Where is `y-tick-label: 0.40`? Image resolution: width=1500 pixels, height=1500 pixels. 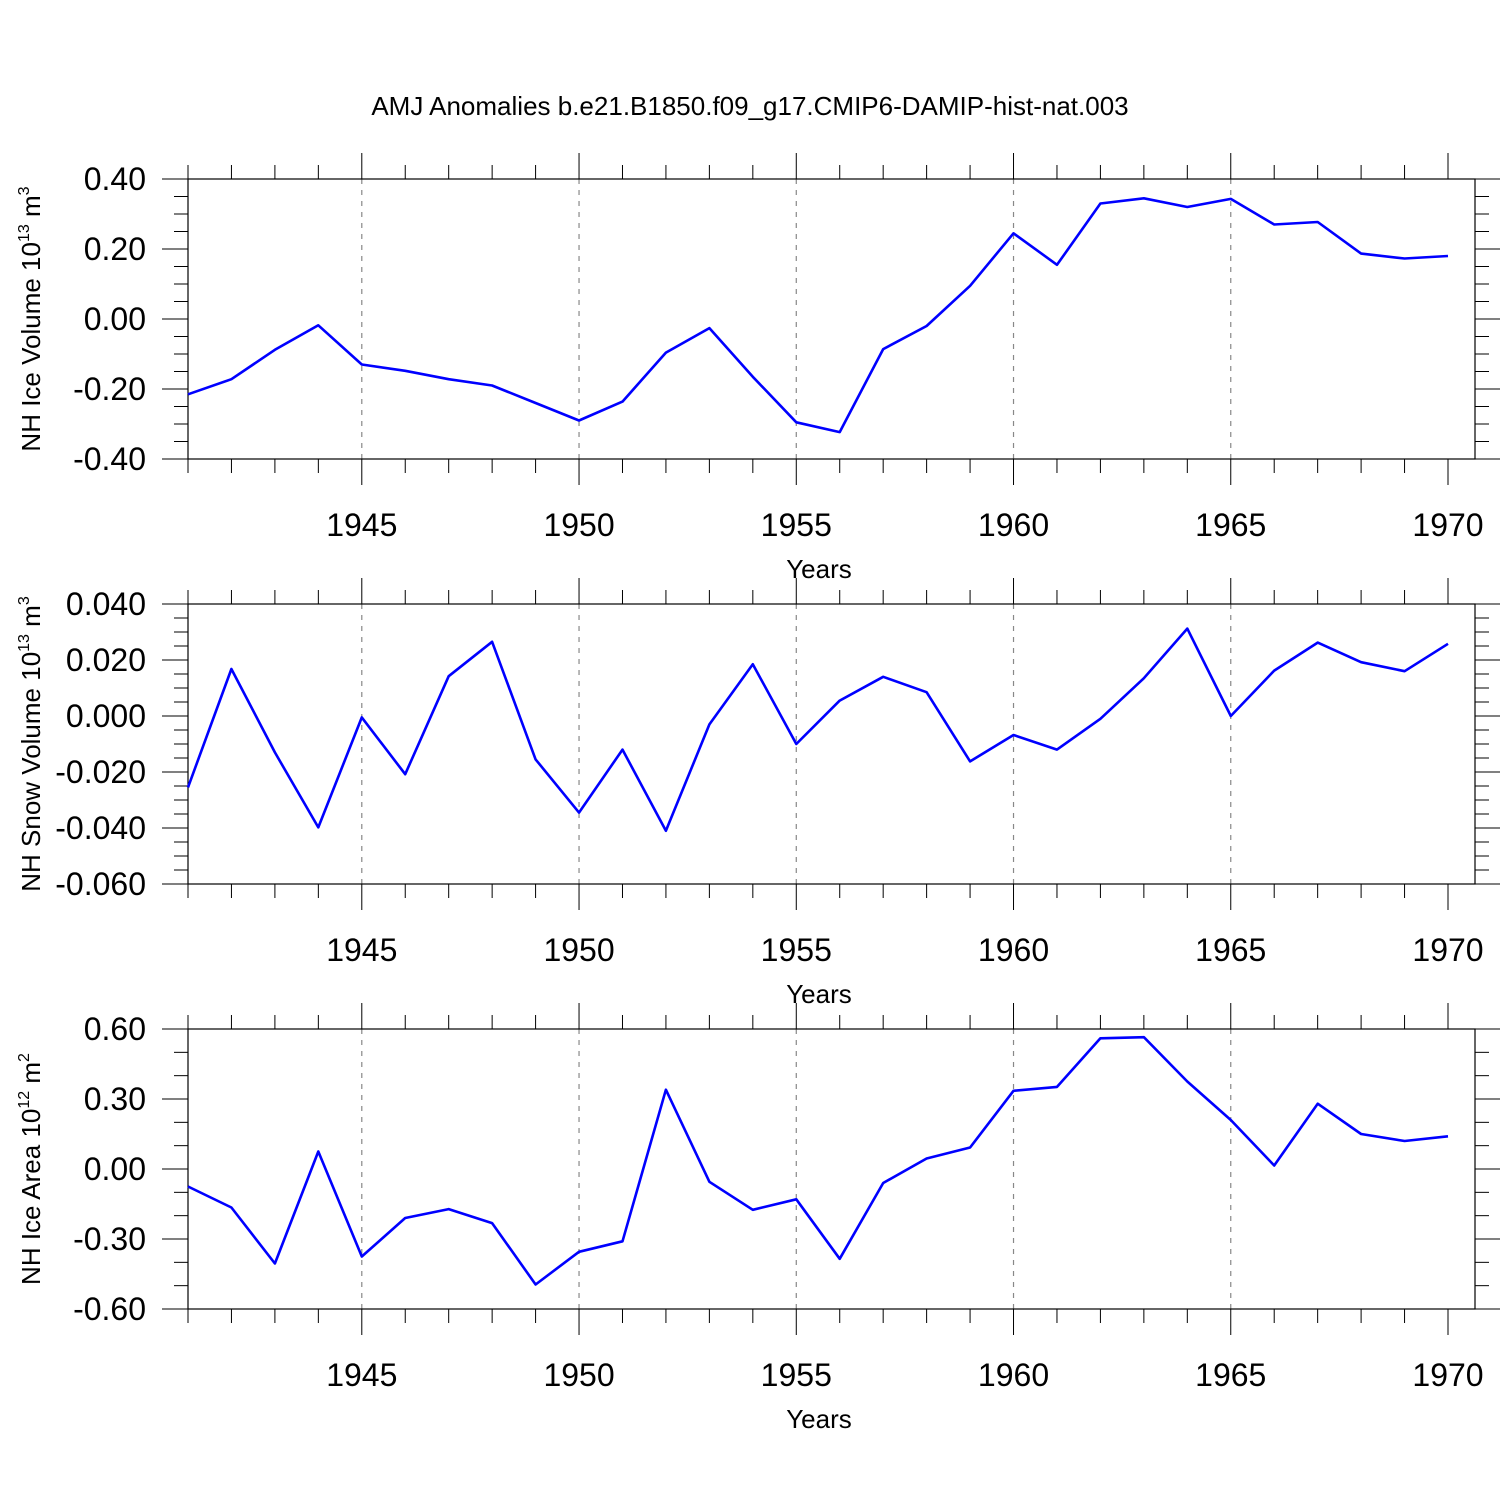 y-tick-label: 0.40 is located at coordinates (115, 179).